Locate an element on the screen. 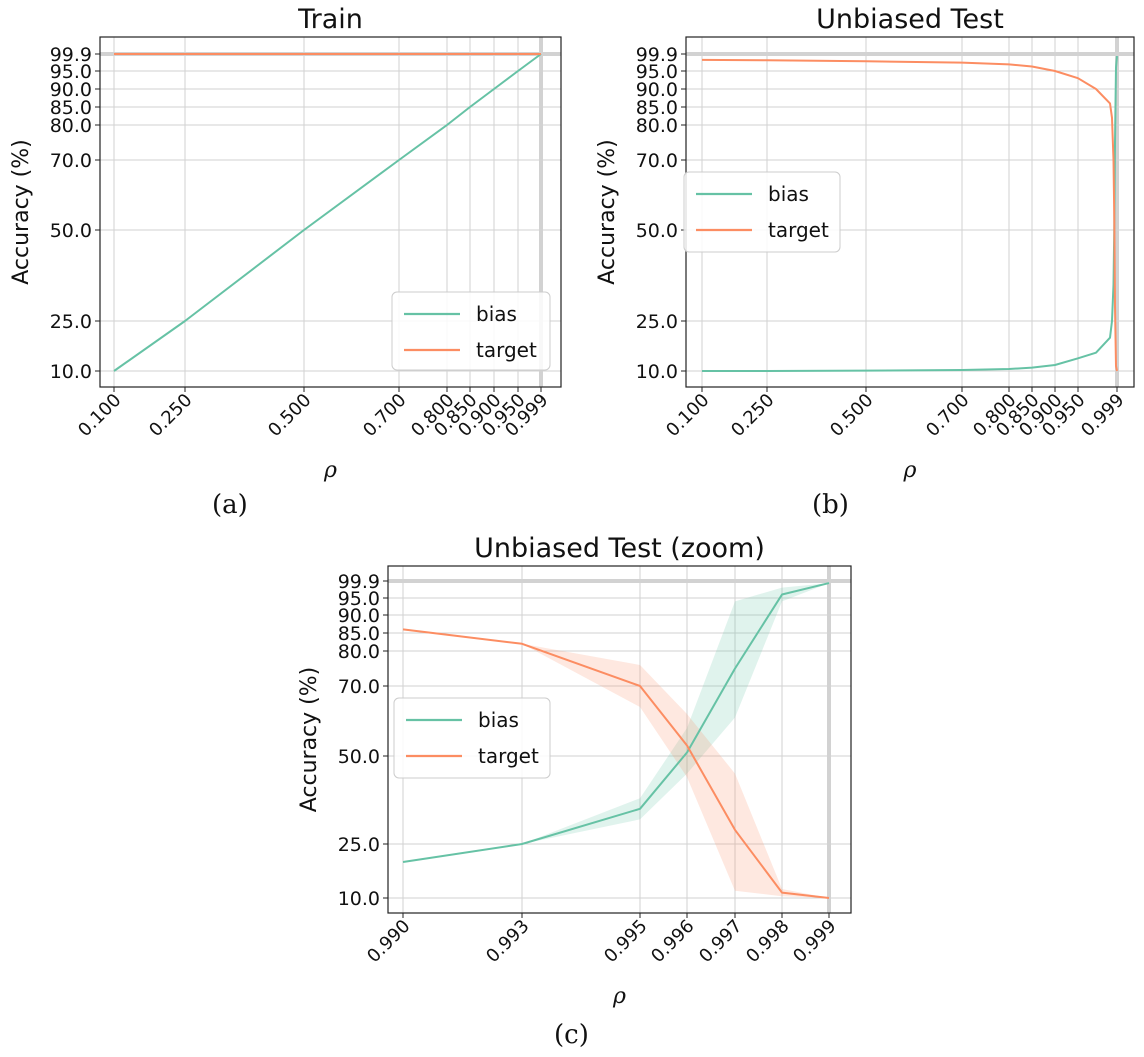  x-tick-label: 0.996 is located at coordinates (672, 941).